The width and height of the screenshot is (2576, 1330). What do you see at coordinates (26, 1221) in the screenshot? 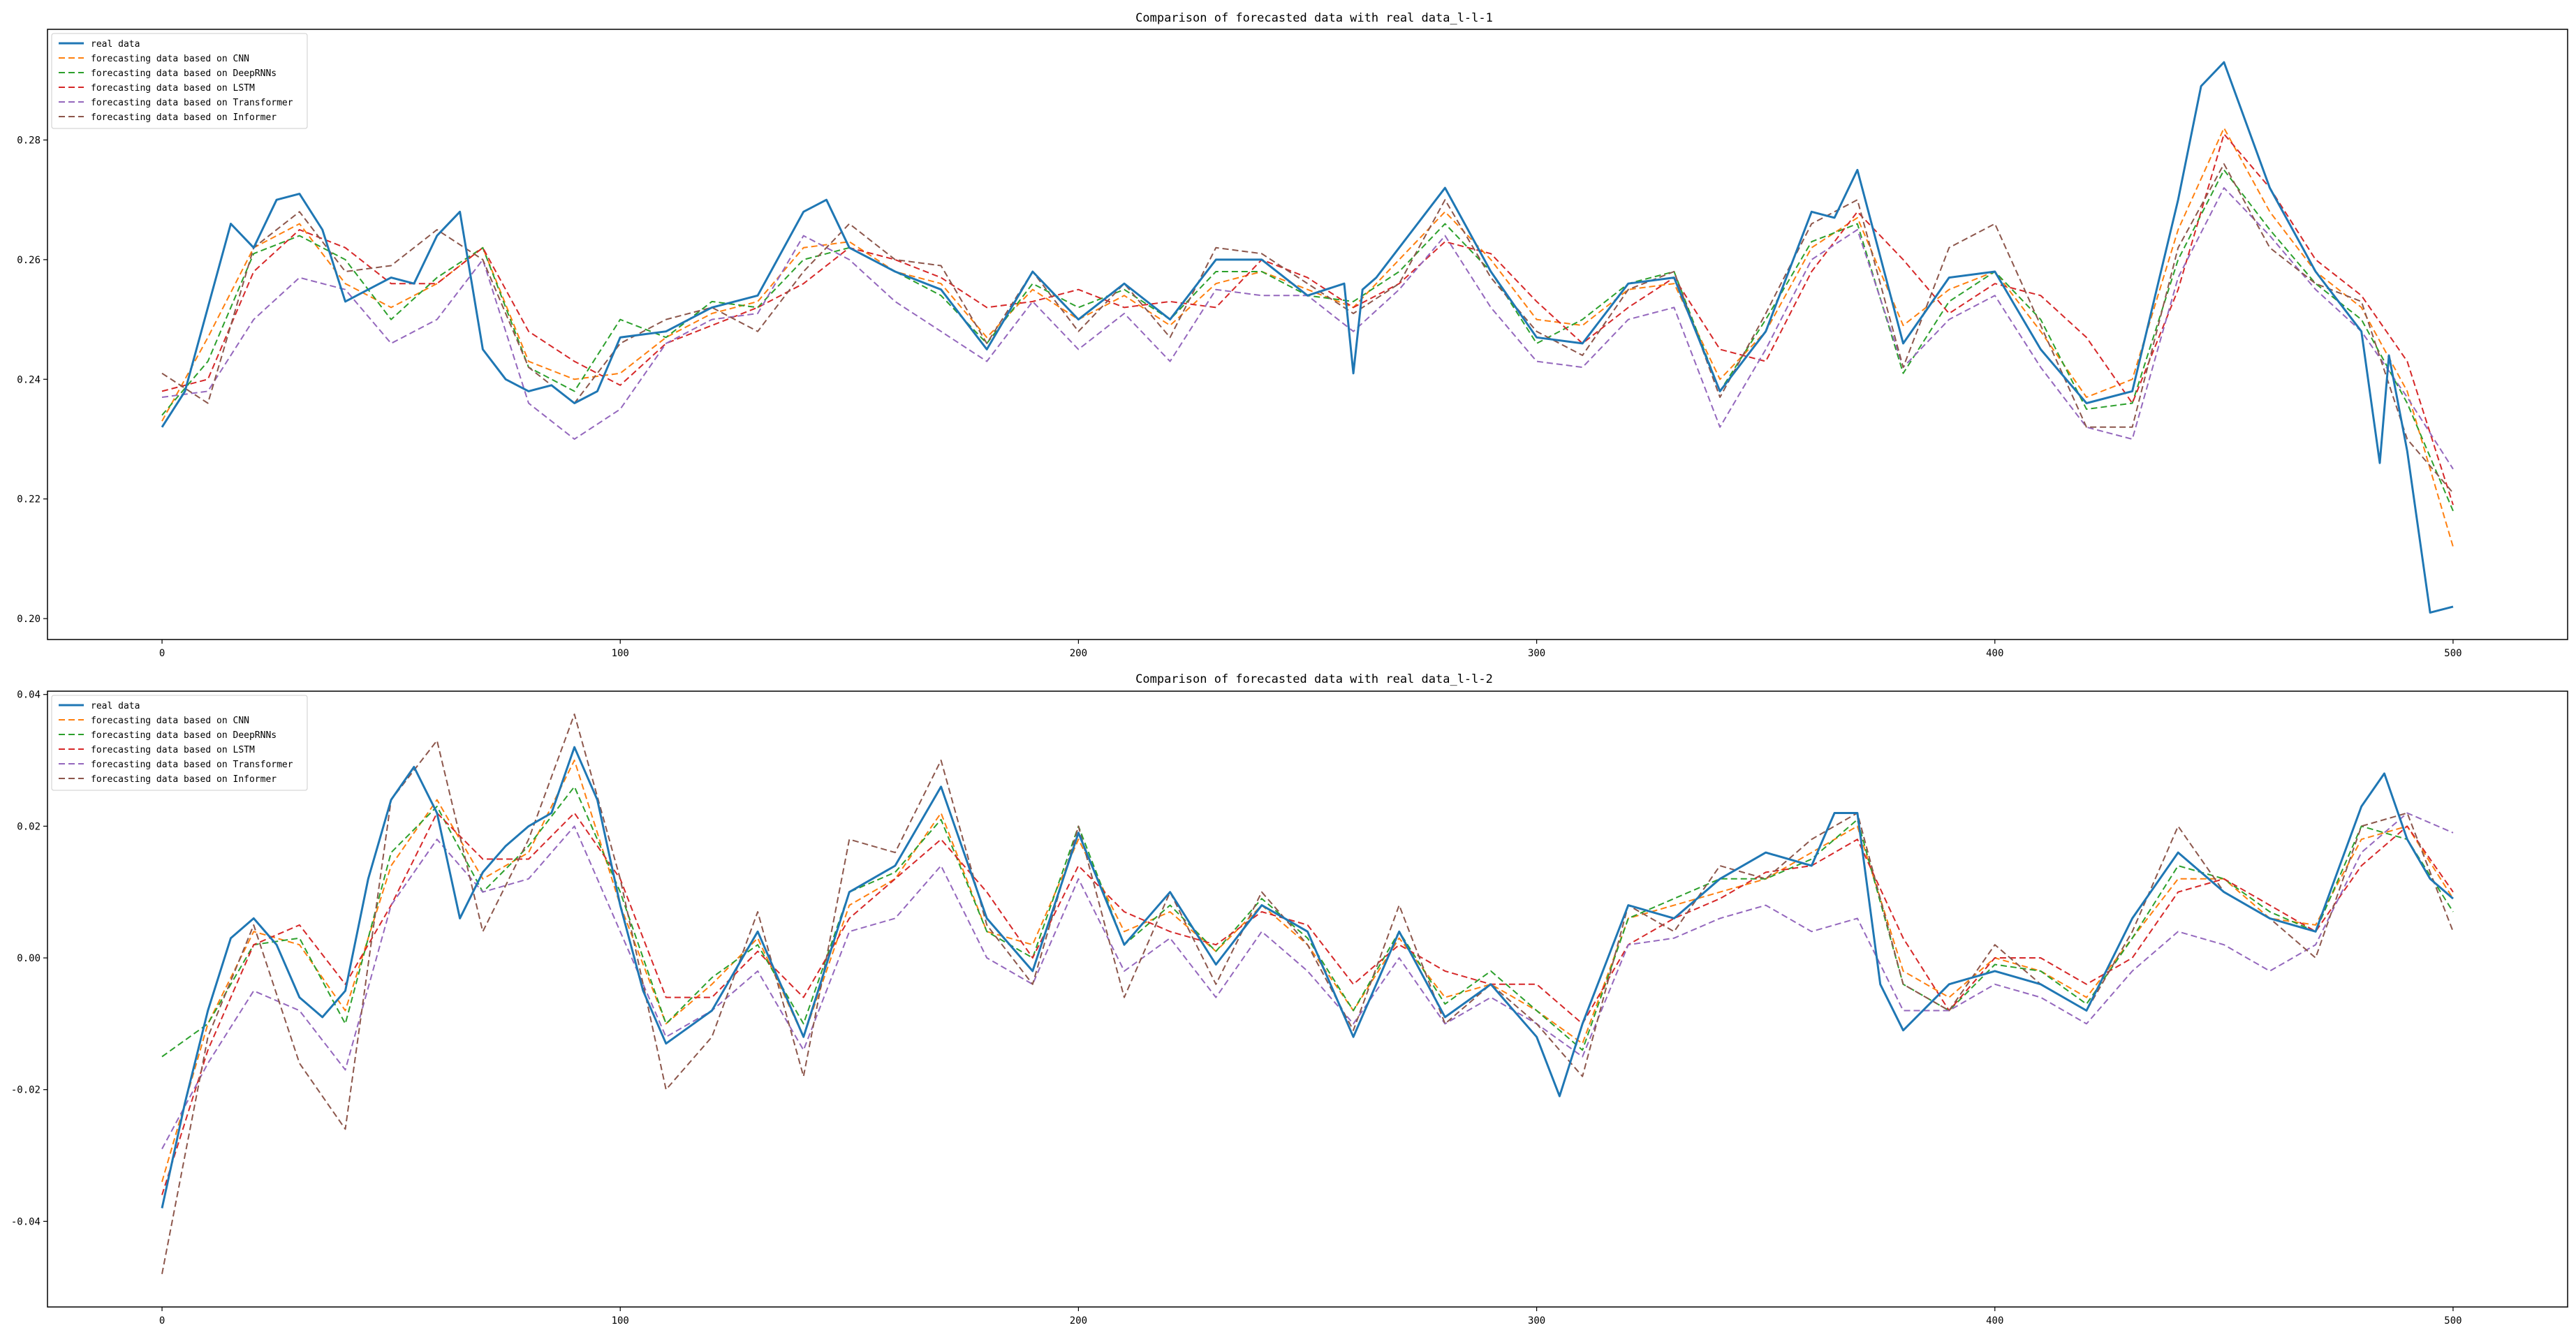
I see `y-tick-label: -0.04` at bounding box center [26, 1221].